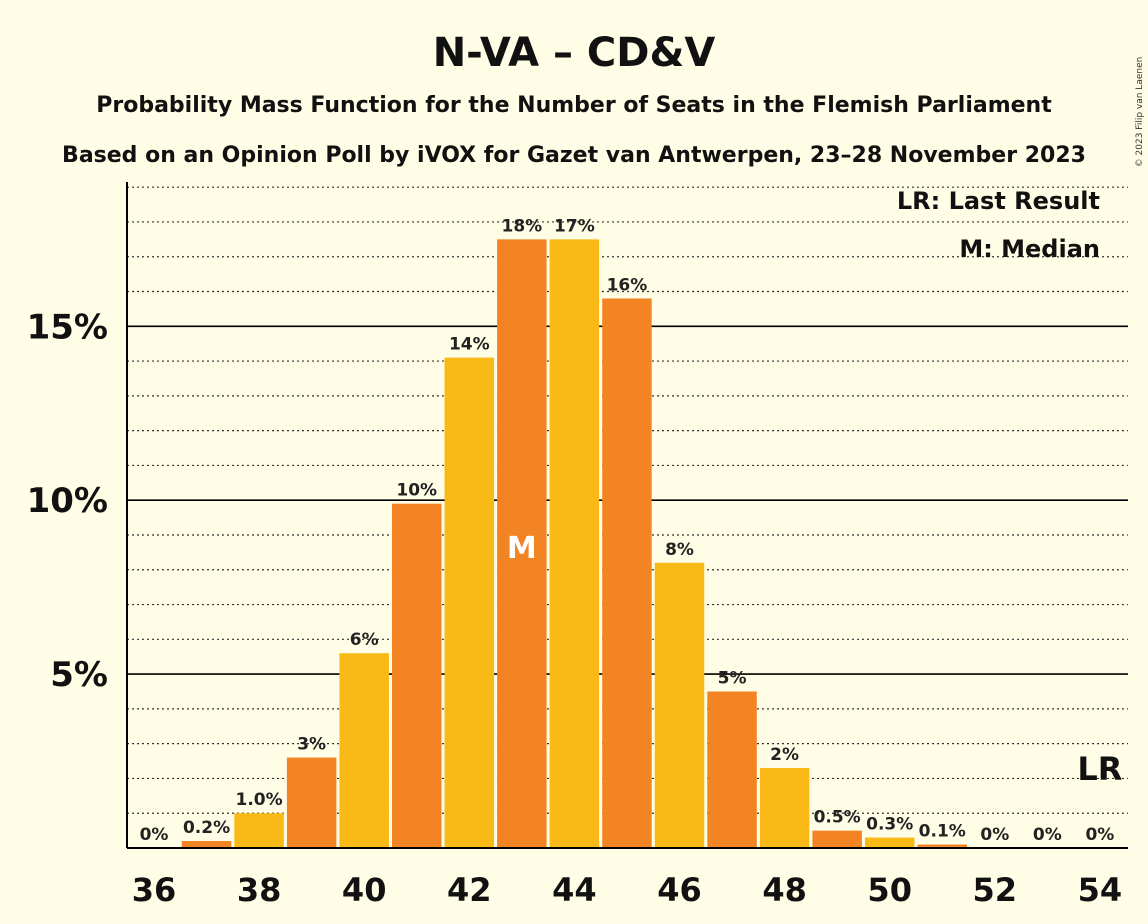 The height and width of the screenshot is (924, 1148). What do you see at coordinates (67, 327) in the screenshot?
I see `y-tick-label: 15%` at bounding box center [67, 327].